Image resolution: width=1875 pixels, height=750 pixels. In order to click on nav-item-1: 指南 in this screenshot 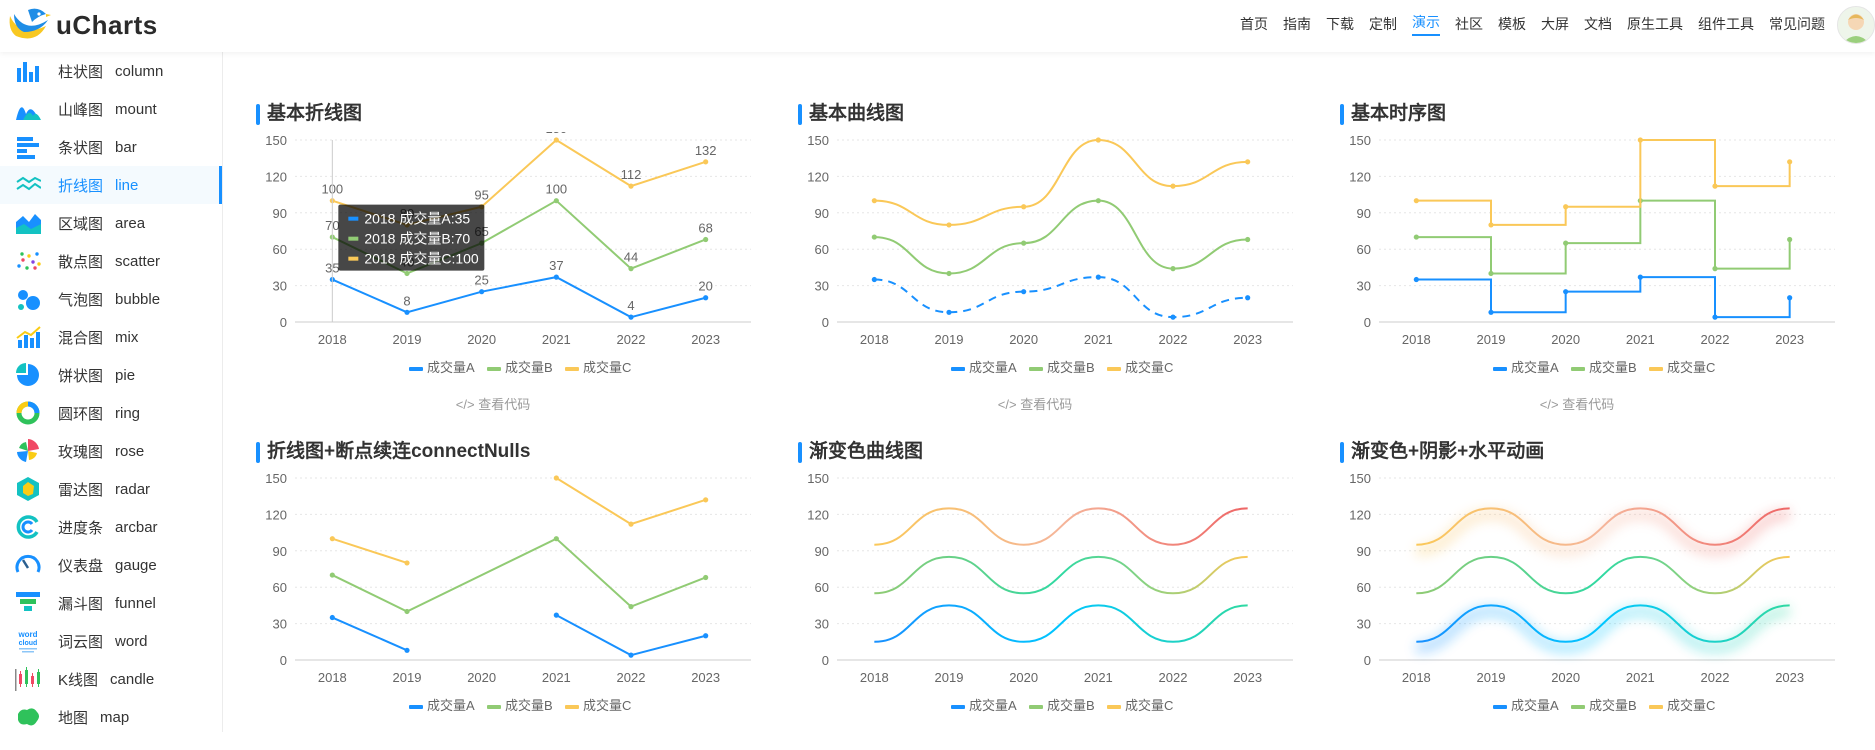, I will do `click(1297, 23)`.